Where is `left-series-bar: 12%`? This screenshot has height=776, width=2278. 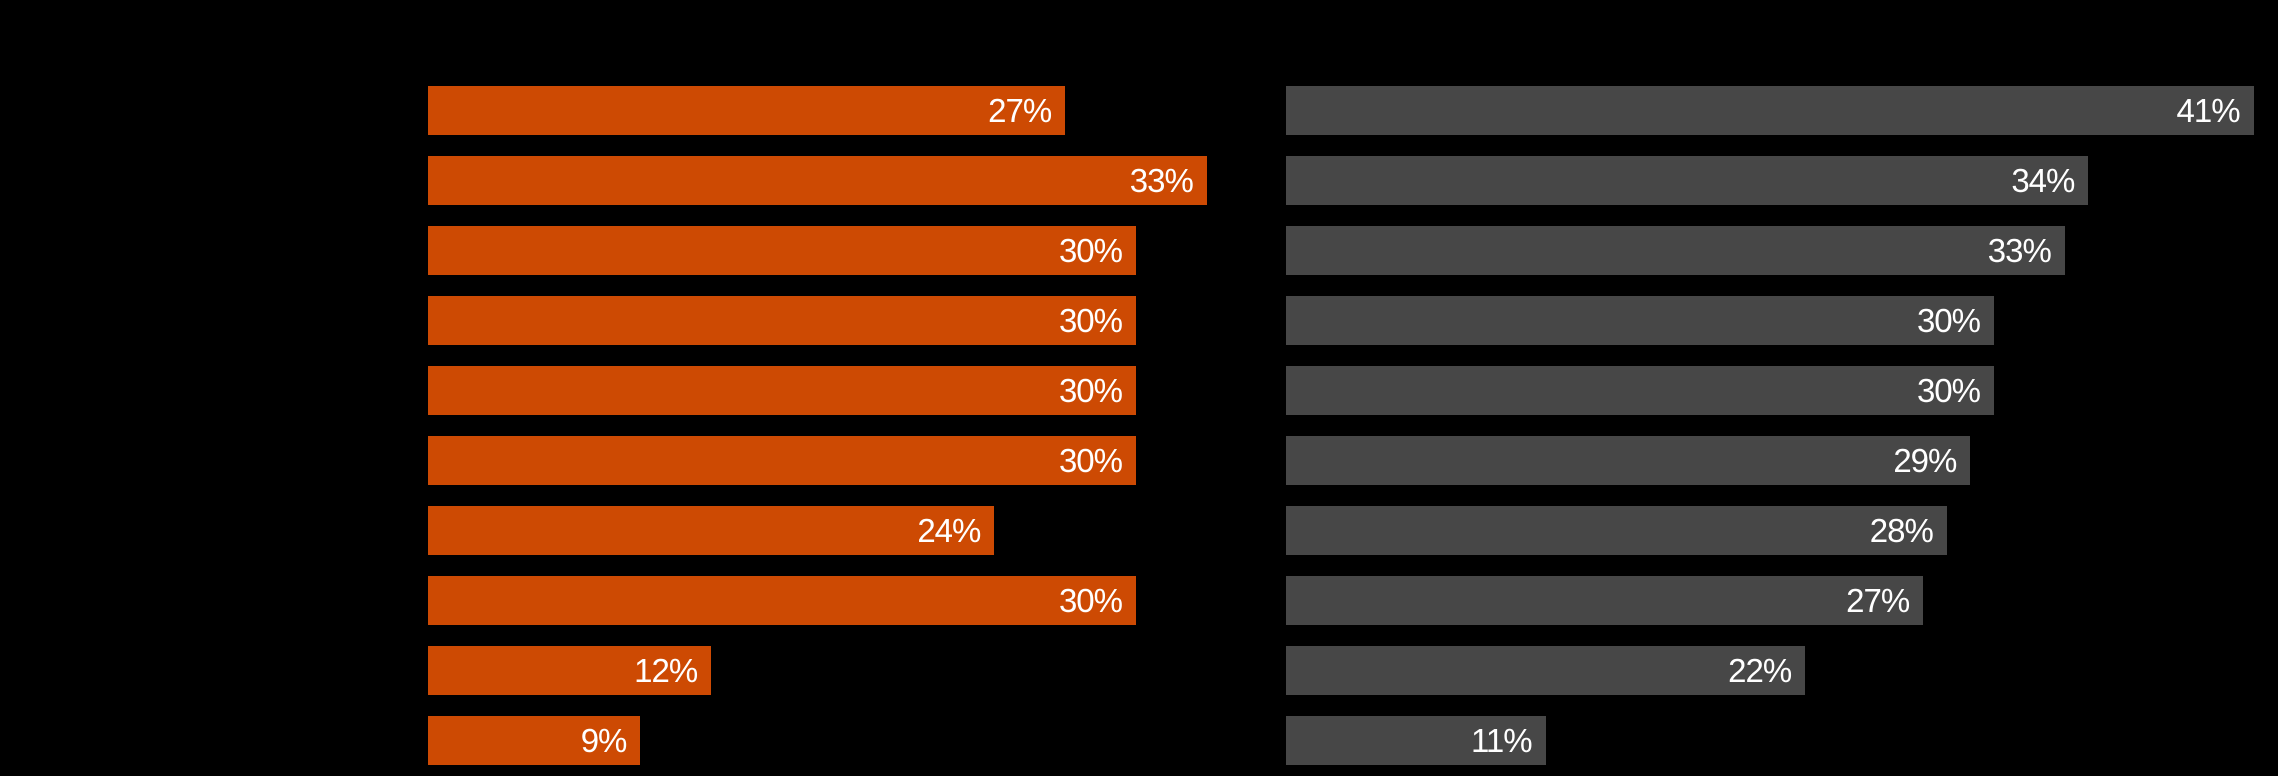
left-series-bar: 12% is located at coordinates (570, 670).